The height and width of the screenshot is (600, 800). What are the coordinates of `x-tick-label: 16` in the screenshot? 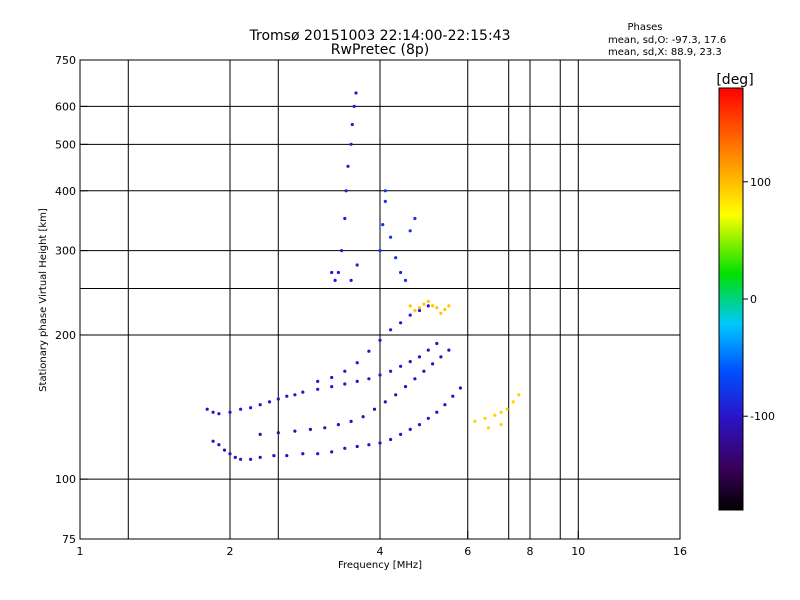 It's located at (680, 551).